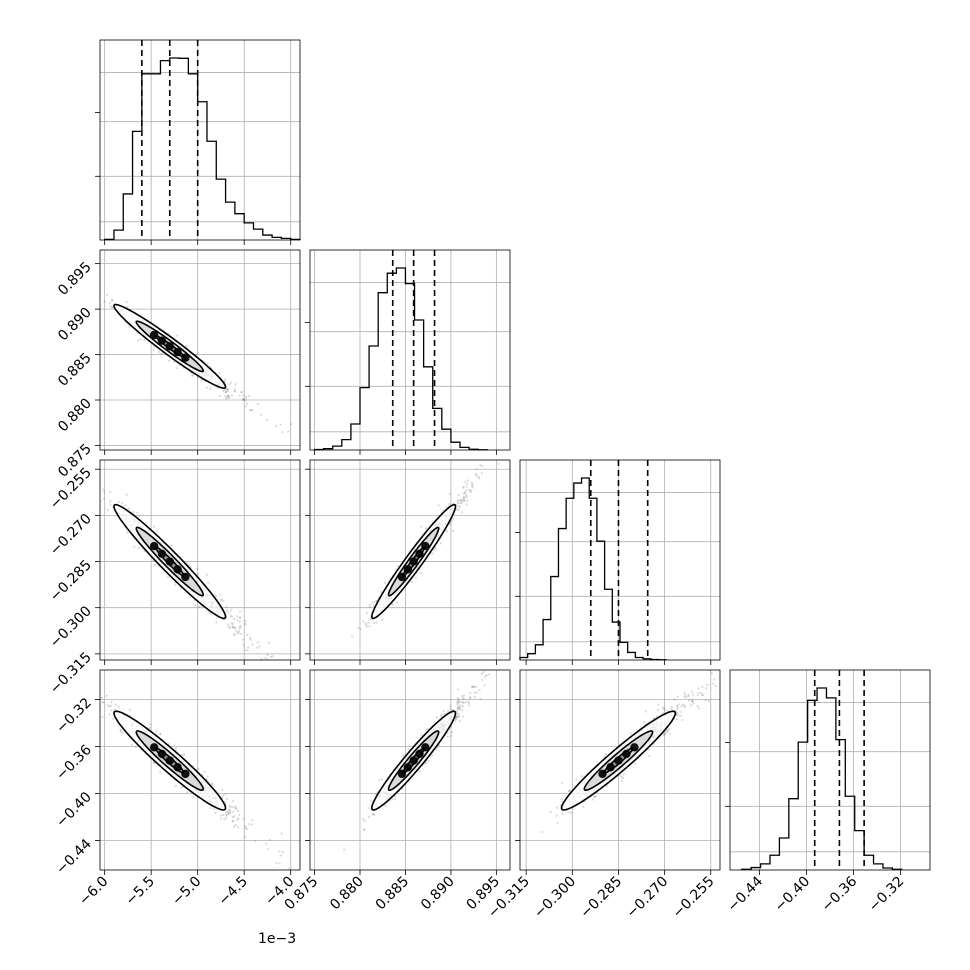 The width and height of the screenshot is (970, 970). What do you see at coordinates (71, 673) in the screenshot?
I see `y-tick-label: −0.315` at bounding box center [71, 673].